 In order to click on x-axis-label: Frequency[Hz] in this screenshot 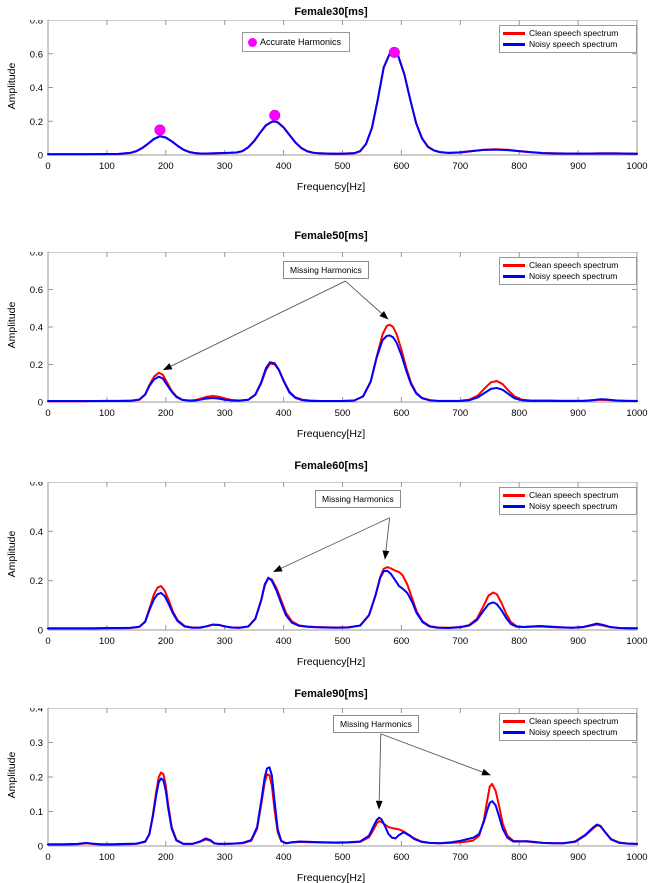, I will do `click(331, 187)`.